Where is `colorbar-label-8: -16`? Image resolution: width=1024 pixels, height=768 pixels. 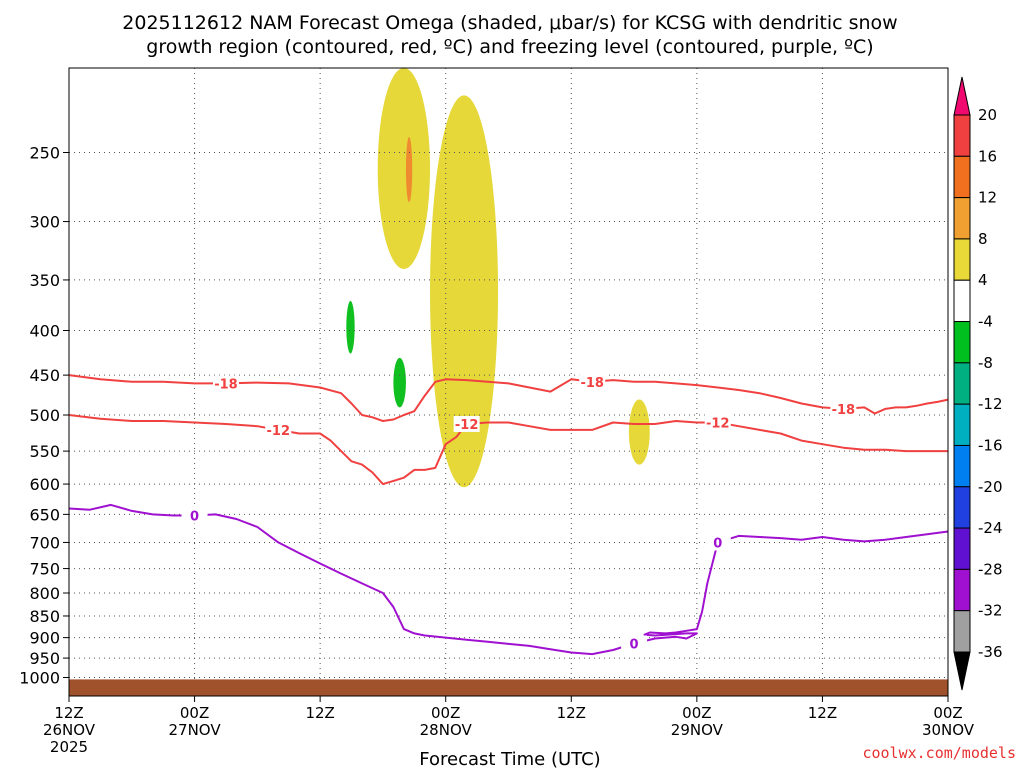
colorbar-label-8: -16 is located at coordinates (990, 445).